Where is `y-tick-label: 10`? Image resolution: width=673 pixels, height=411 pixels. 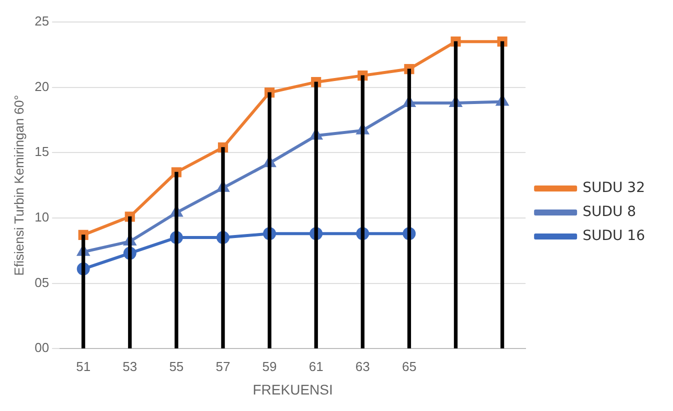 y-tick-label: 10 is located at coordinates (42, 217).